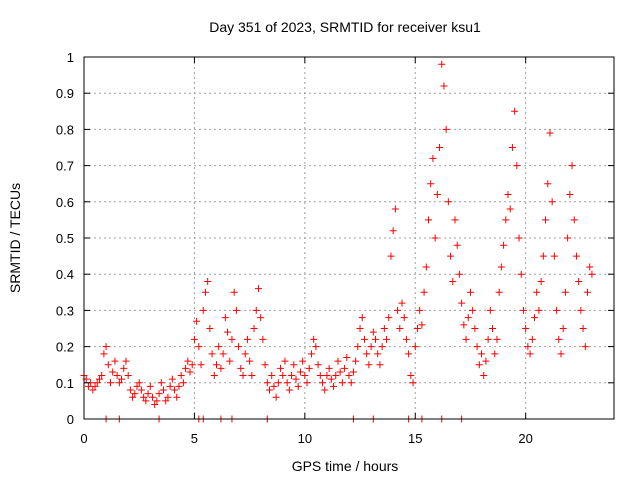 The height and width of the screenshot is (480, 640). I want to click on x-tick-label: 10, so click(305, 438).